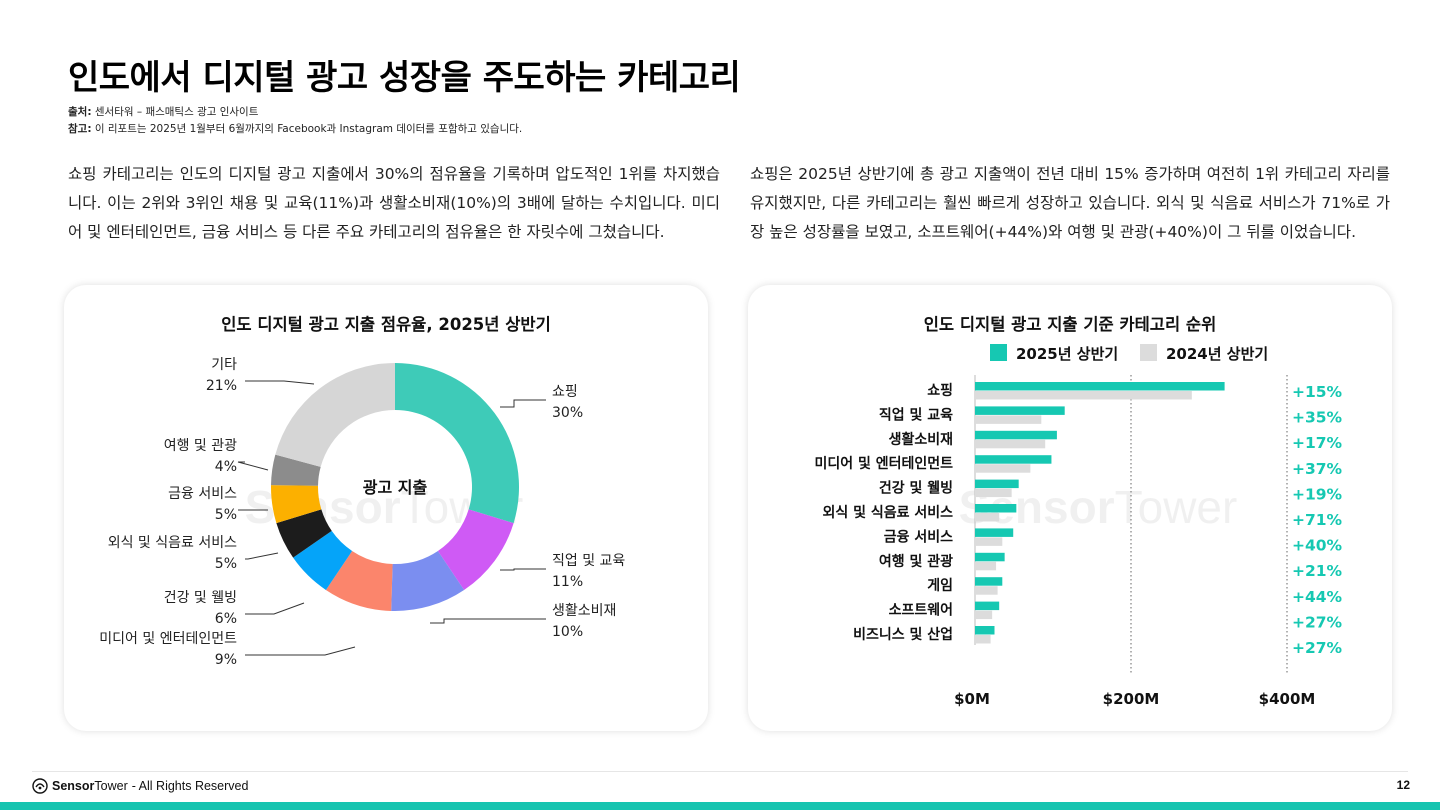 Image resolution: width=1440 pixels, height=810 pixels. Describe the element at coordinates (1317, 546) in the screenshot. I see `growth-label: +40%` at that location.